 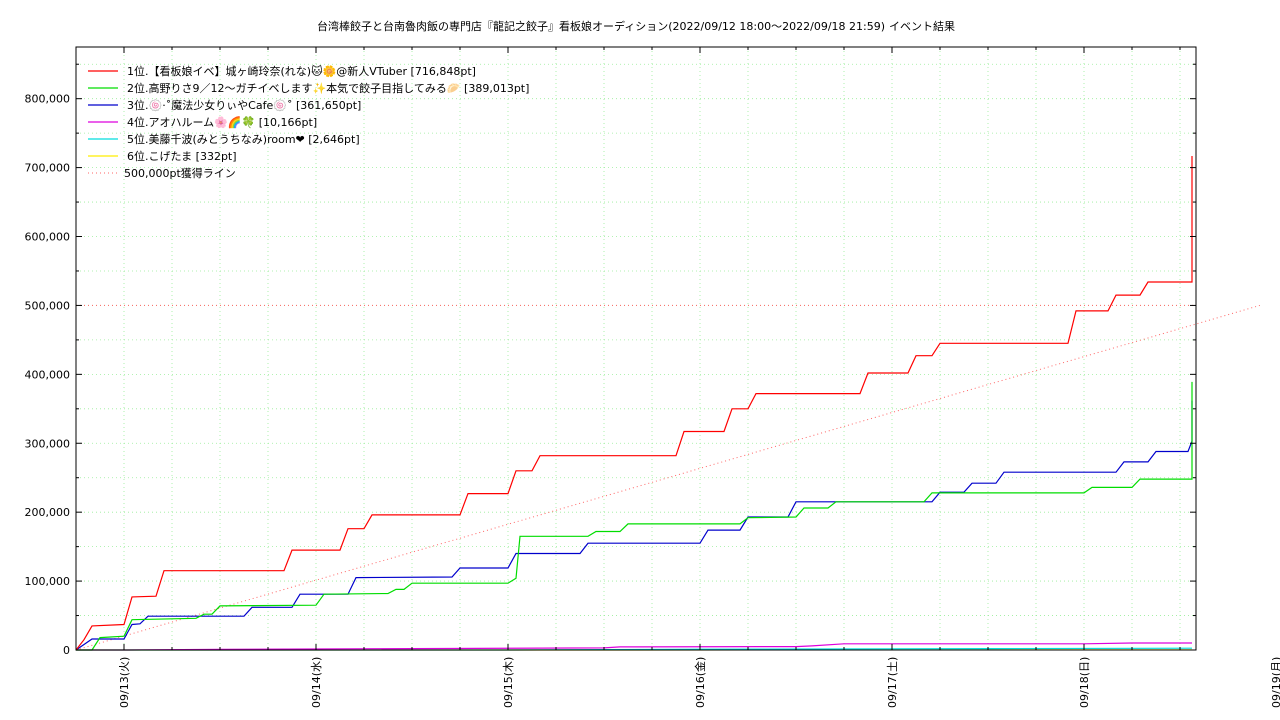 What do you see at coordinates (316, 682) in the screenshot?
I see `x-tick-label: 09/14(水)` at bounding box center [316, 682].